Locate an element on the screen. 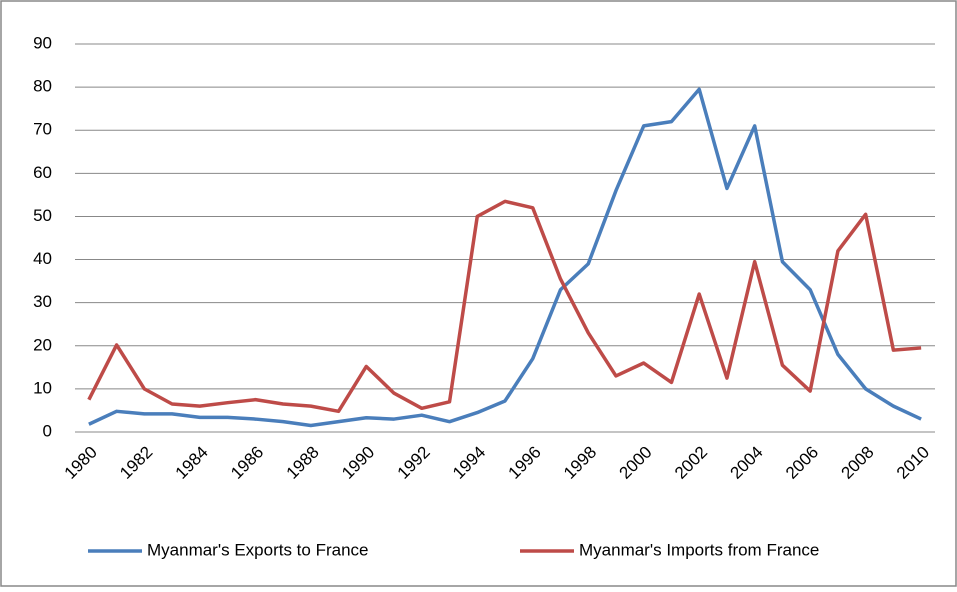  legend-label: Myanmar's Imports from France is located at coordinates (699, 549).